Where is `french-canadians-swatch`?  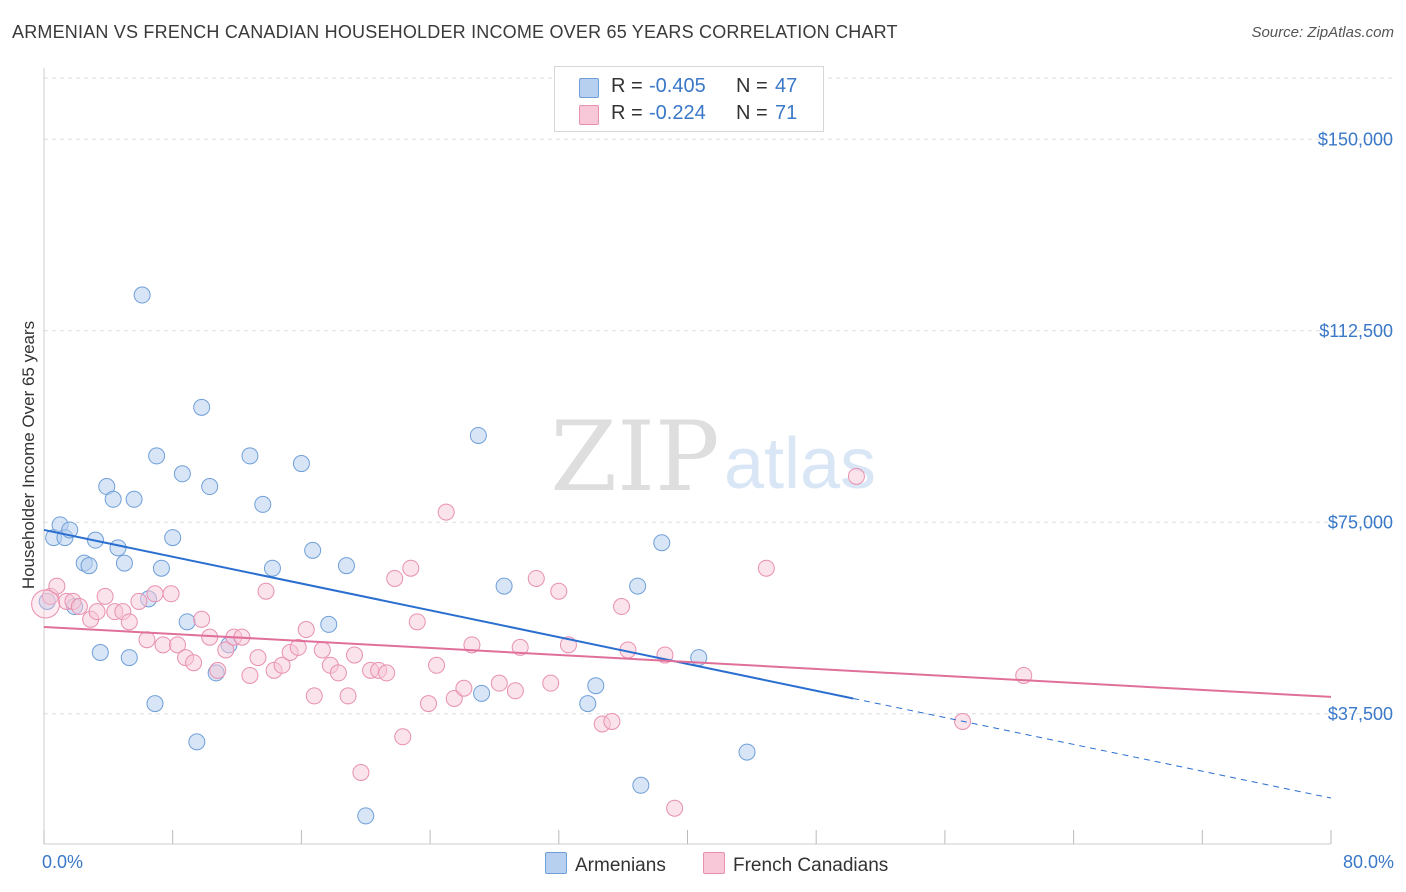
french-canadians-swatch is located at coordinates (589, 115).